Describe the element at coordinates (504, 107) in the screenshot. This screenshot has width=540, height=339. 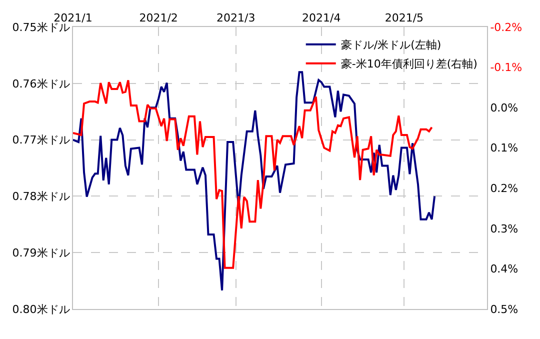
I see `y2-tick-label: 0.0%` at that location.